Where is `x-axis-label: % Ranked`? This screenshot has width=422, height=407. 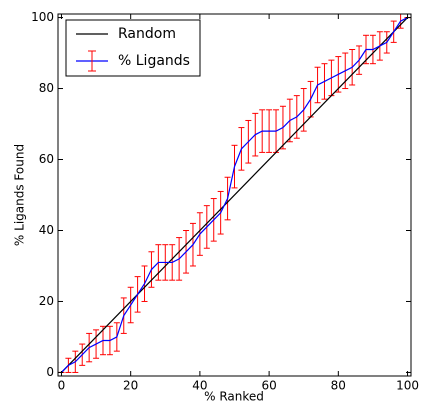
x-axis-label: % Ranked is located at coordinates (234, 397).